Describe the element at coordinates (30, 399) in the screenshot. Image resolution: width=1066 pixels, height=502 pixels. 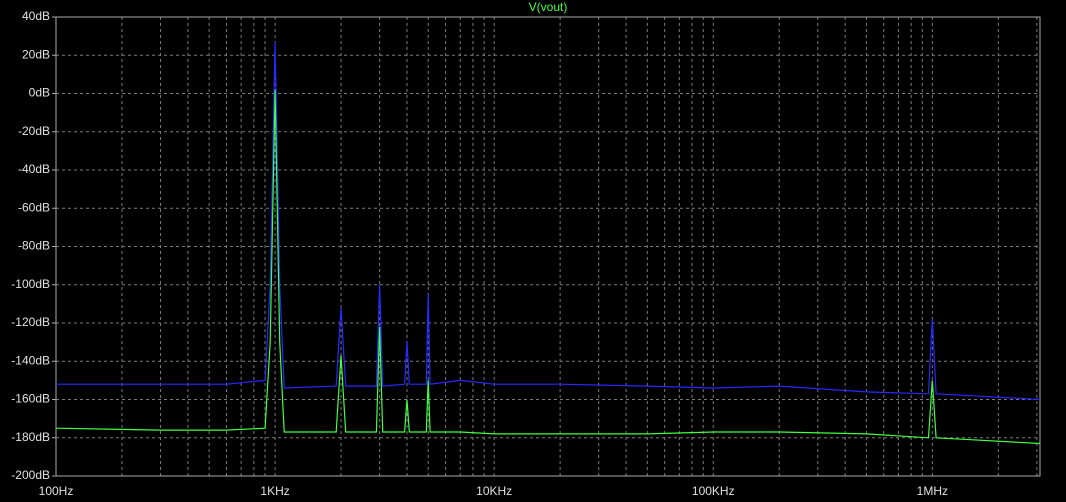
I see `y-tick-label: -160dB` at that location.